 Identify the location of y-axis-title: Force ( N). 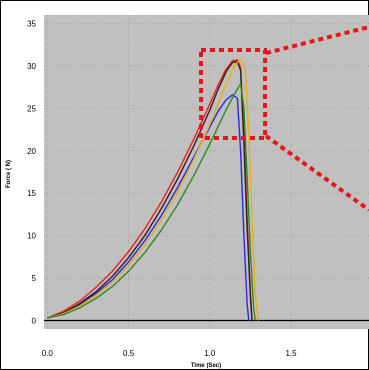
(9, 174).